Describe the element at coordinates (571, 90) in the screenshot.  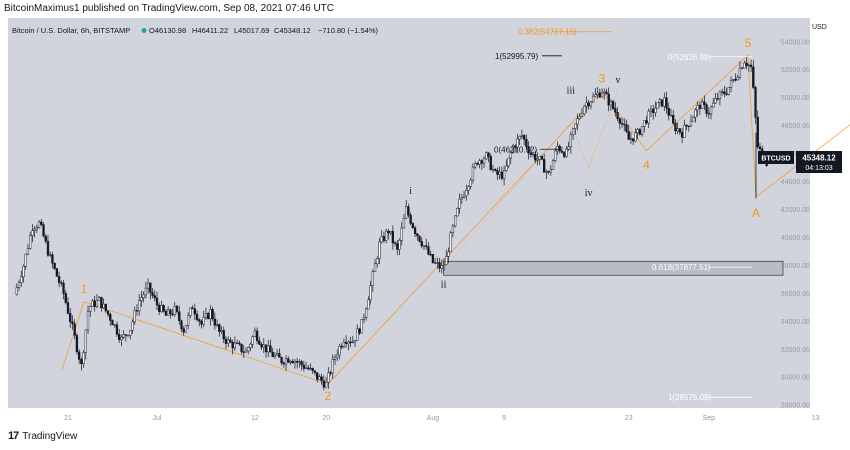
I see `wave-label-iii: iii` at that location.